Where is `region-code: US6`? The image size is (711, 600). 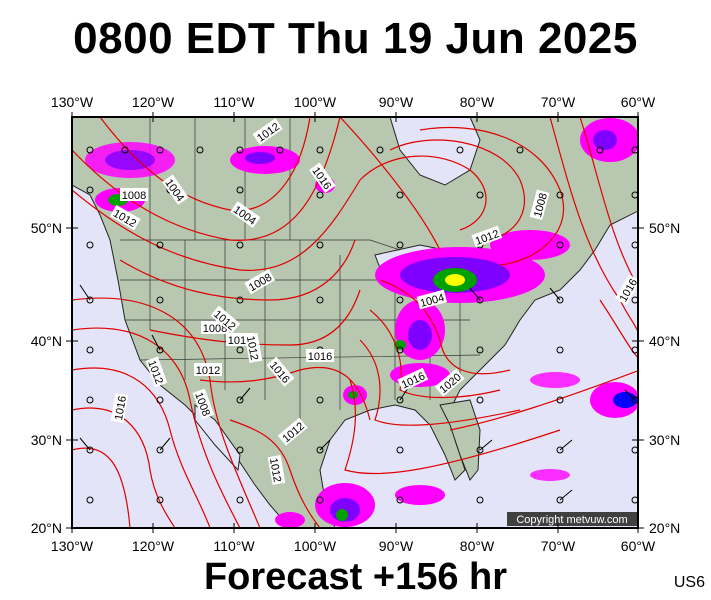
region-code: US6 is located at coordinates (689, 582).